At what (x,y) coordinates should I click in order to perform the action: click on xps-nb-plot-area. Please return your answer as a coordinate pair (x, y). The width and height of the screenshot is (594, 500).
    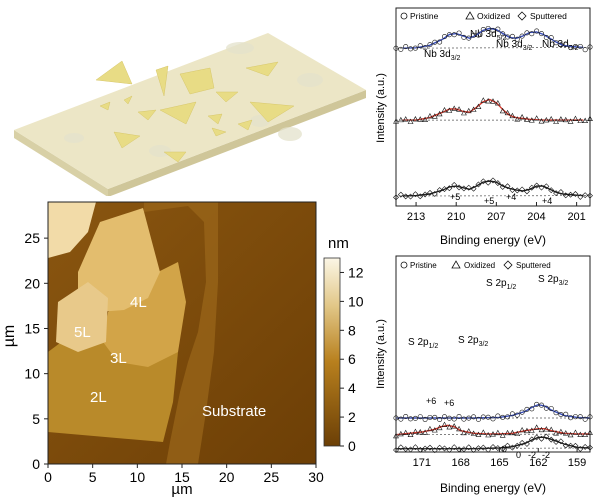
    Looking at the image, I should click on (493, 113).